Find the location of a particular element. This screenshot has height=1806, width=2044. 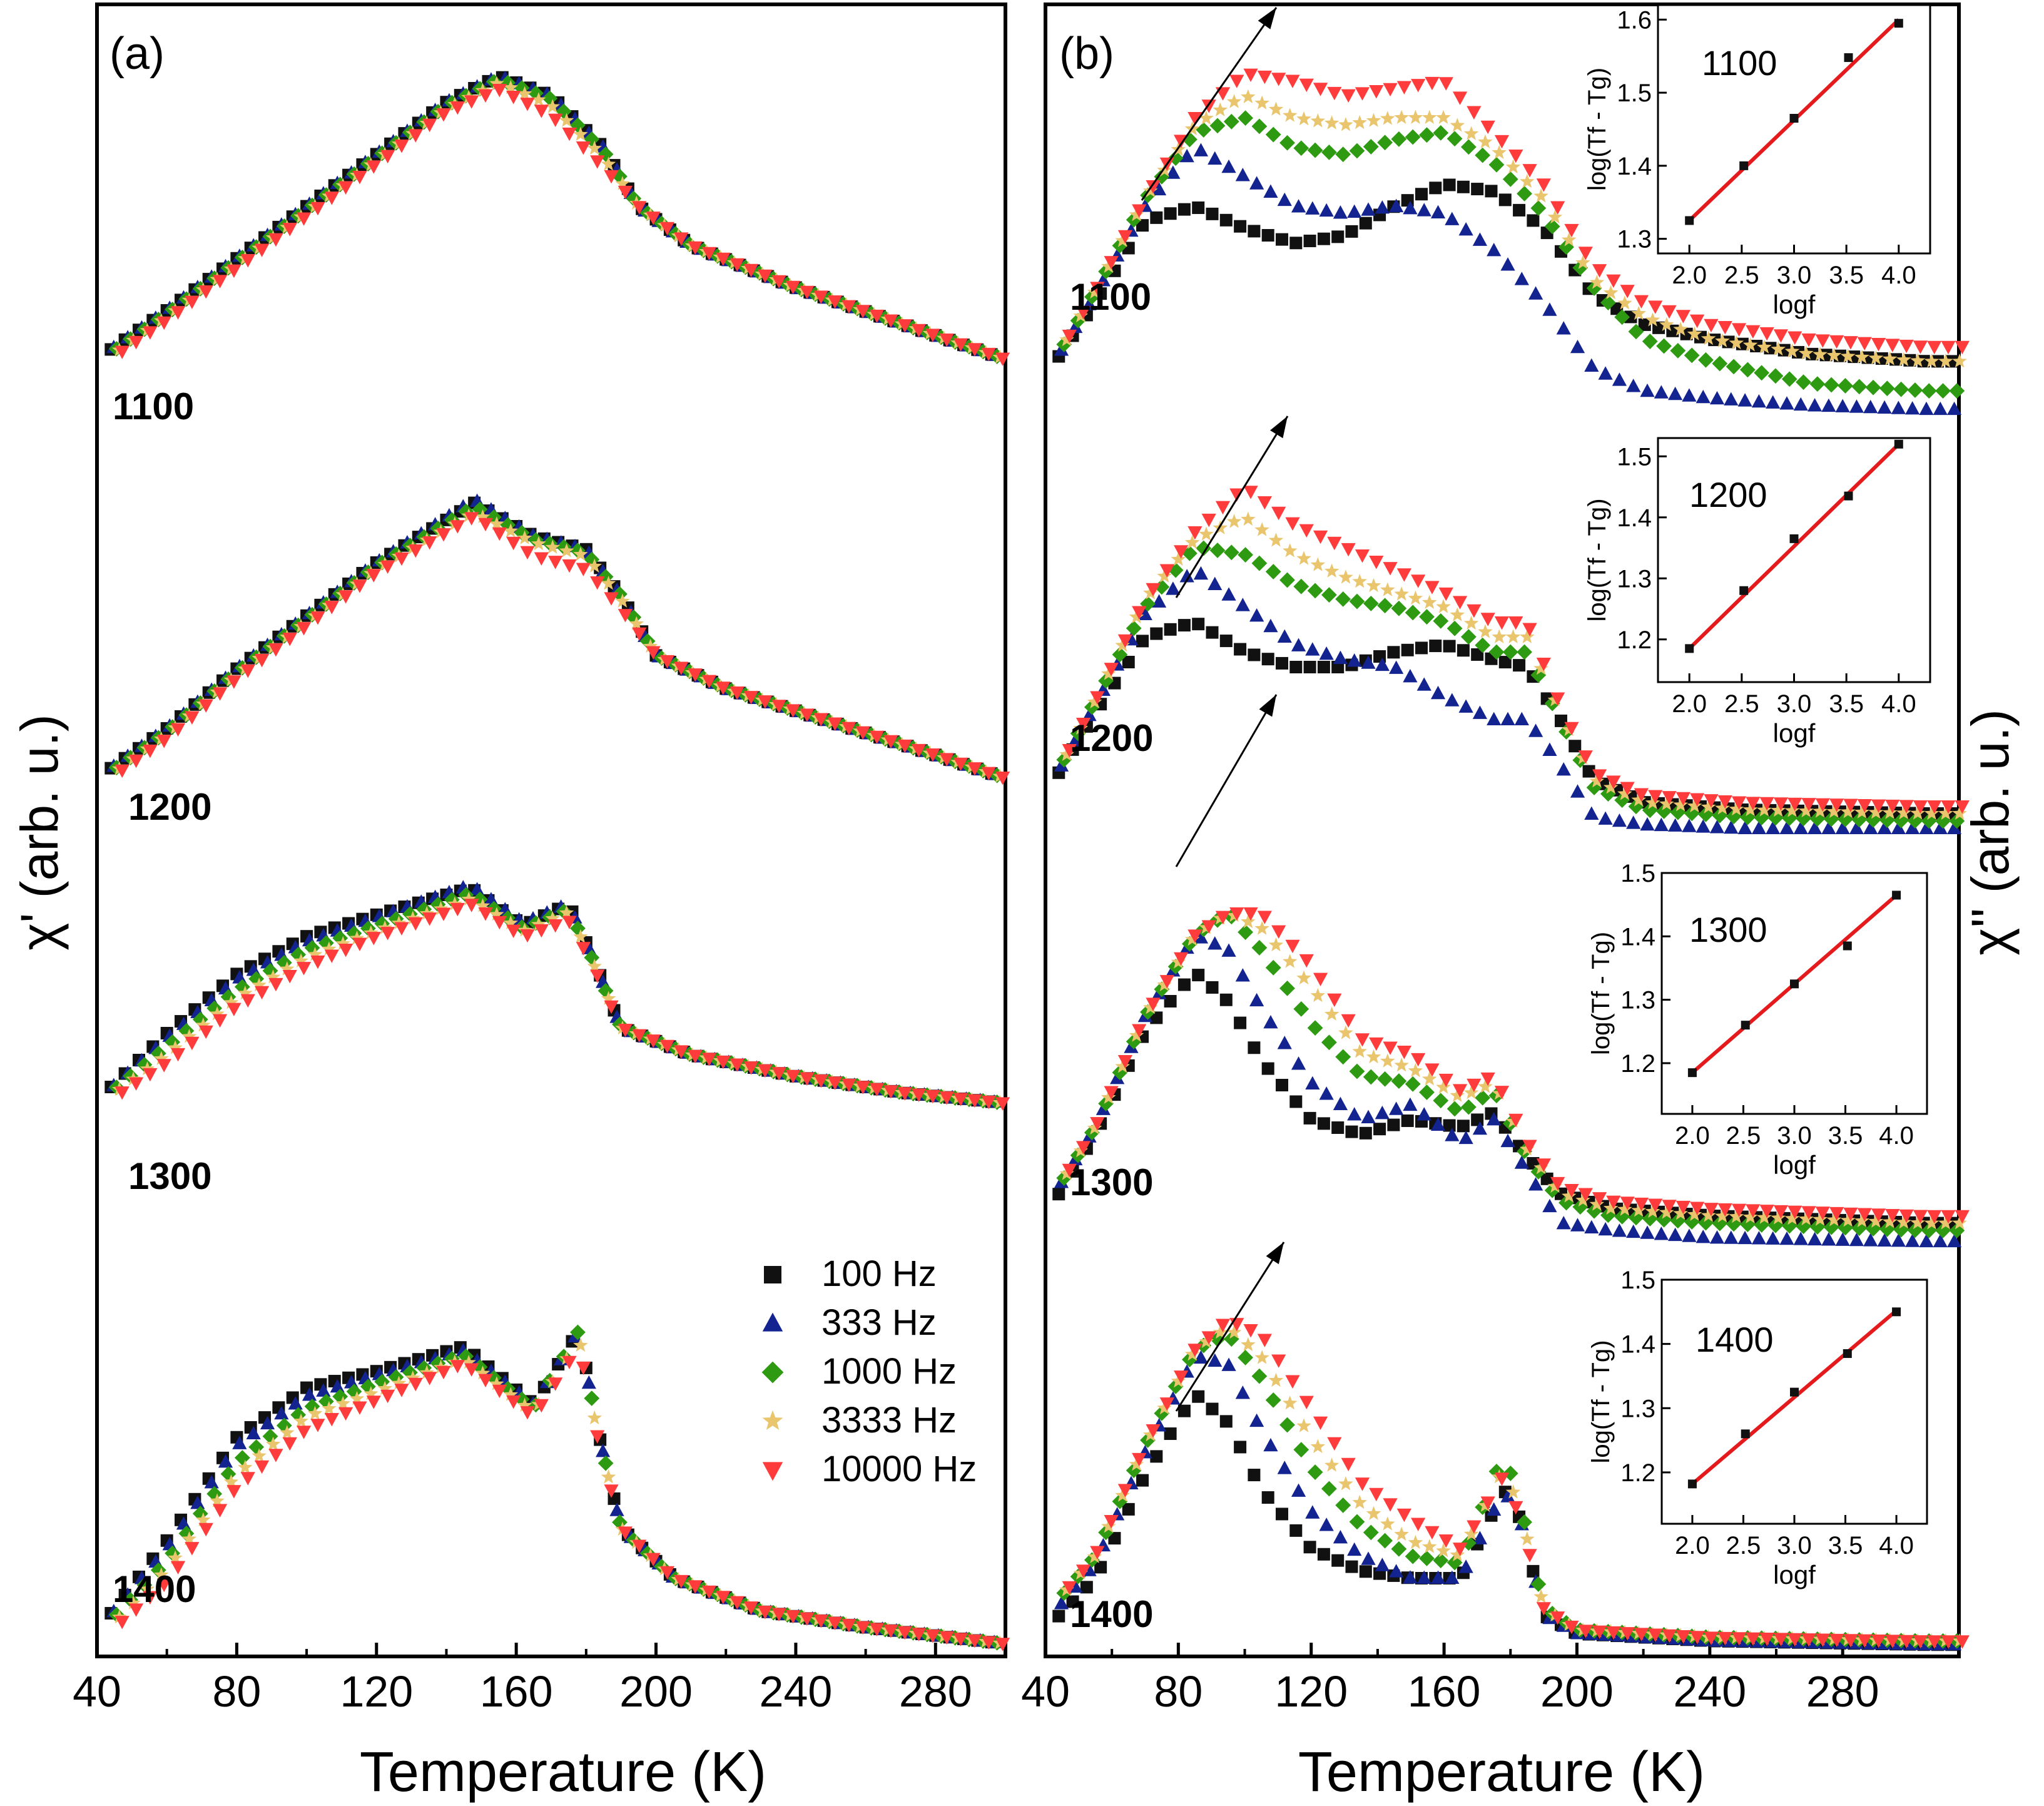

inset-1400-x-tick-label: 2.5 is located at coordinates (1743, 1545).